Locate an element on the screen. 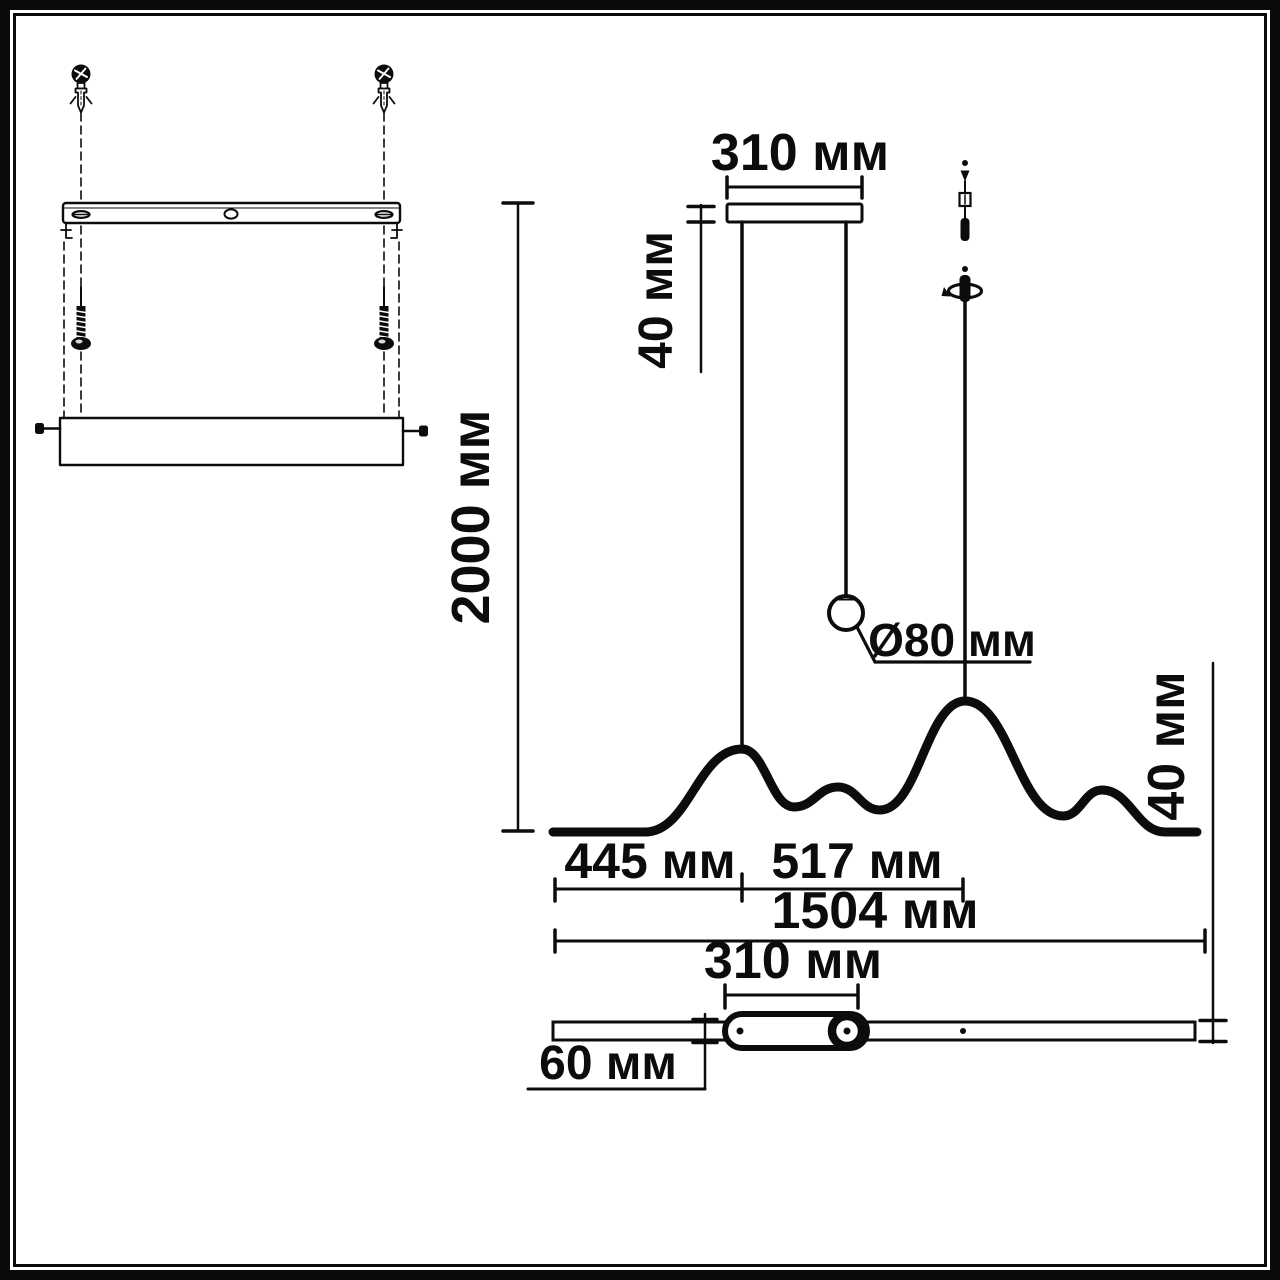  dimension-canopy-height: 40 мм is located at coordinates (673, 288).